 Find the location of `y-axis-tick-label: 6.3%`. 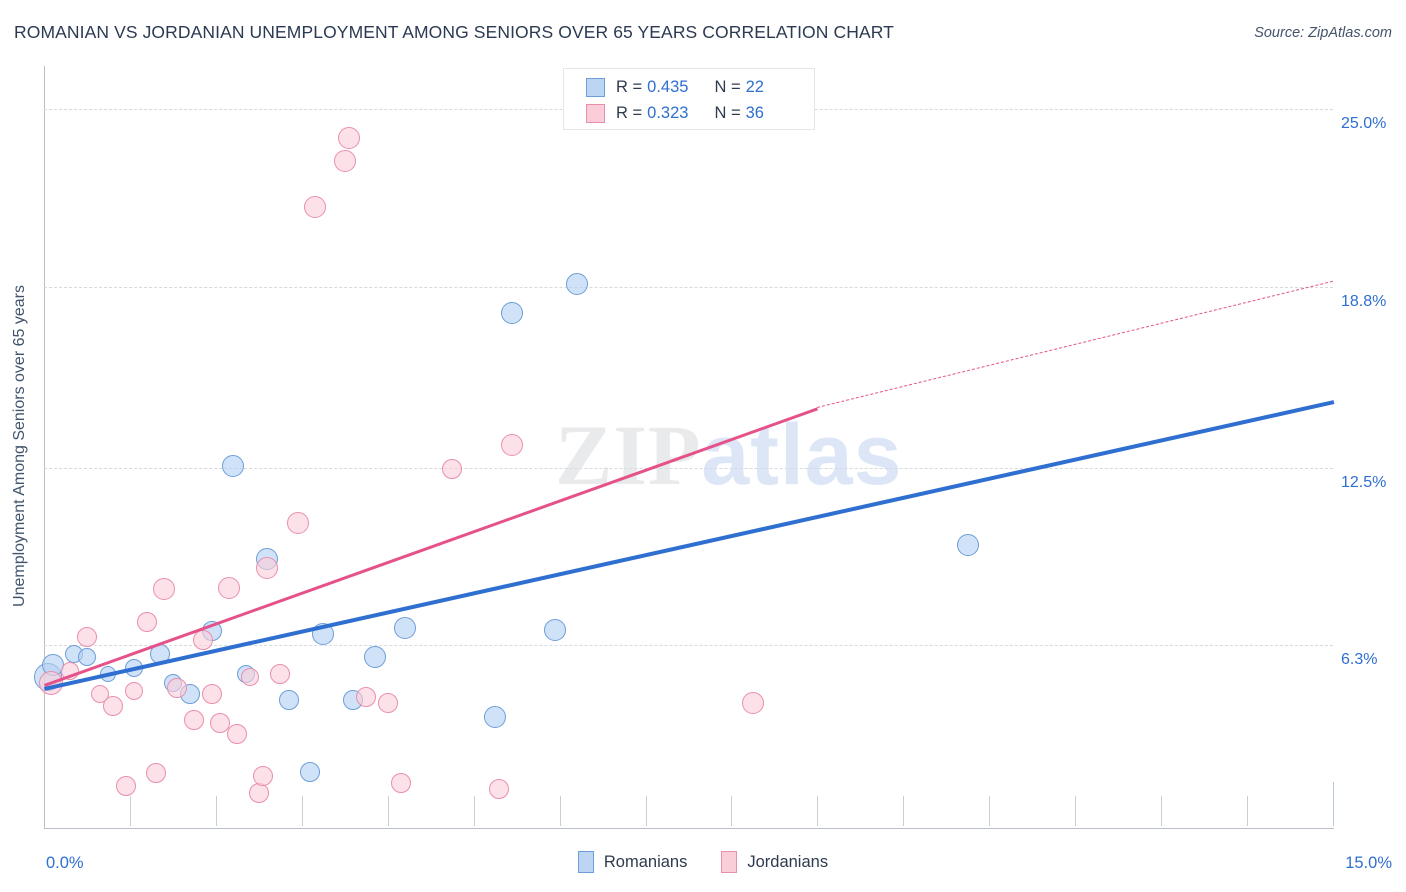

y-axis-tick-label: 6.3% is located at coordinates (1359, 660).